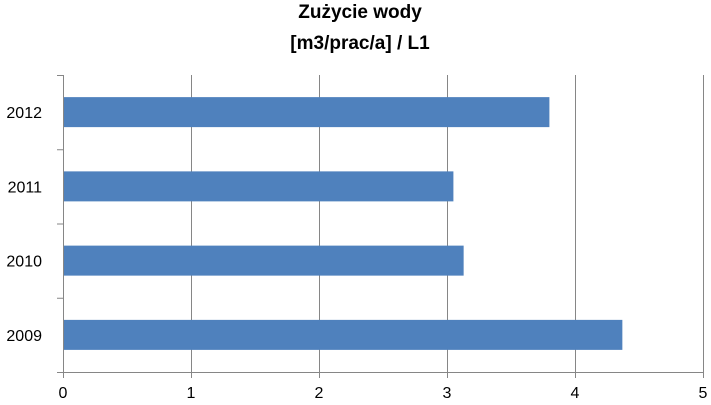 This screenshot has height=405, width=711. What do you see at coordinates (343, 334) in the screenshot?
I see `bar-2009` at bounding box center [343, 334].